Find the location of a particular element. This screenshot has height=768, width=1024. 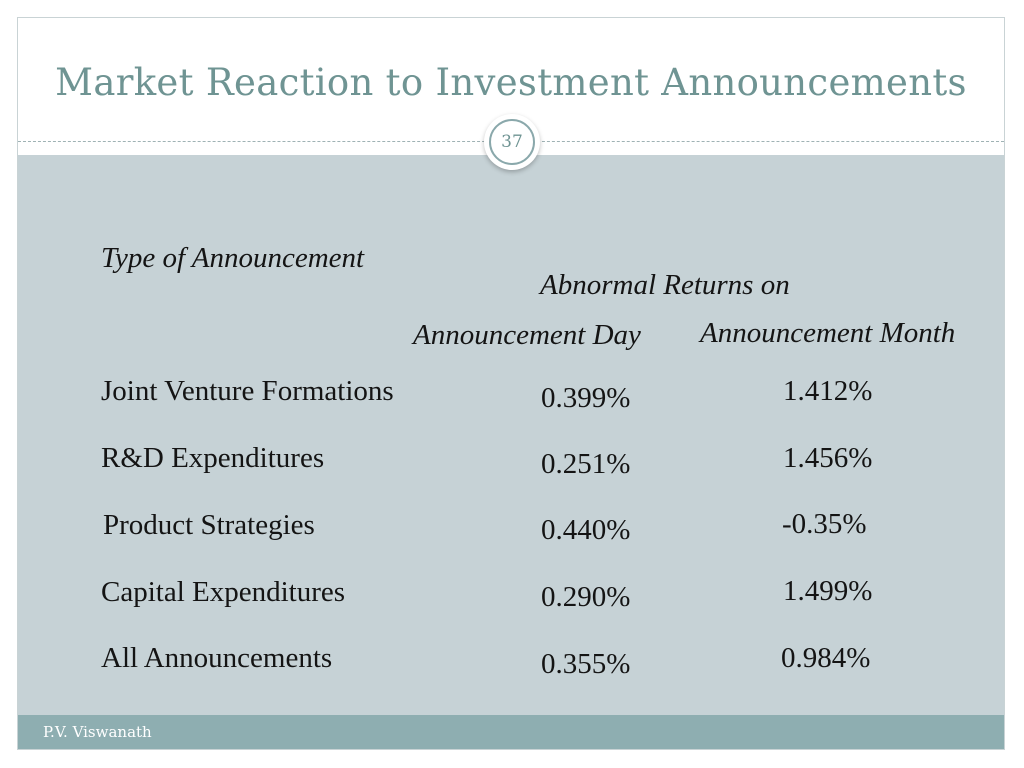

page-number: 37 is located at coordinates (512, 142).